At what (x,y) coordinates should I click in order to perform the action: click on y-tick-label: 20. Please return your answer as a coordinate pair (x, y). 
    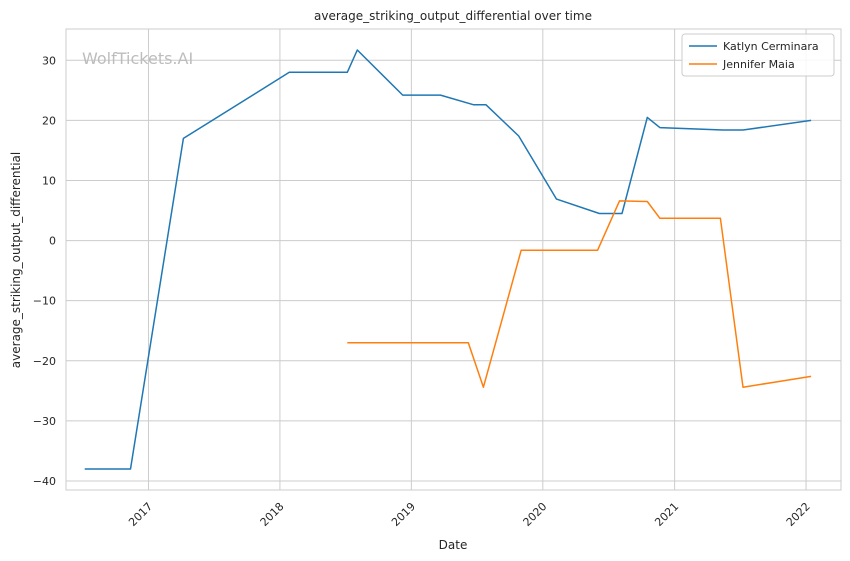
    Looking at the image, I should click on (49, 120).